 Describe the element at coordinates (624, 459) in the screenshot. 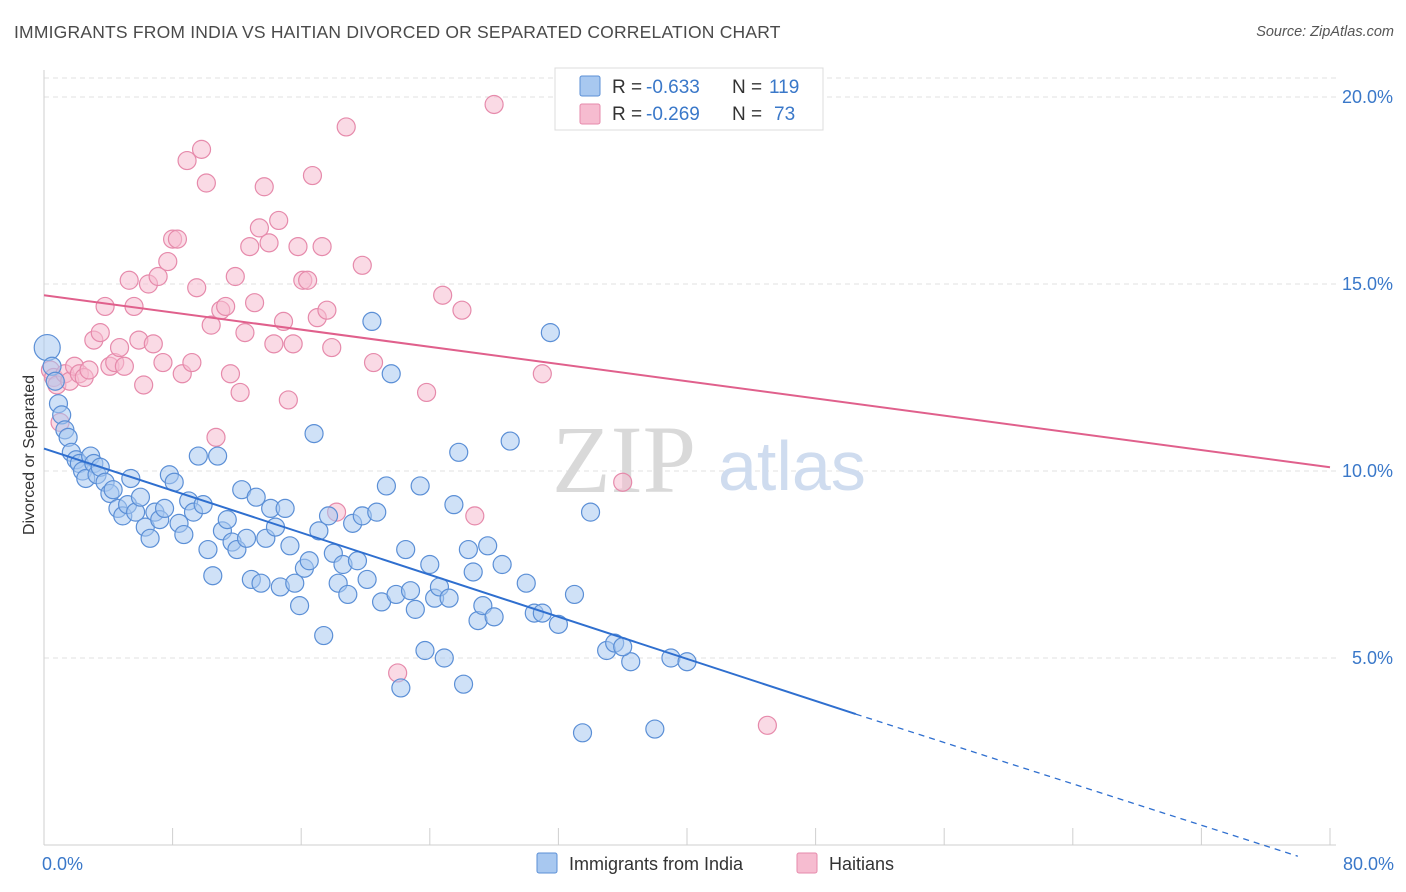

I see `watermark-zip: ZIP` at that location.